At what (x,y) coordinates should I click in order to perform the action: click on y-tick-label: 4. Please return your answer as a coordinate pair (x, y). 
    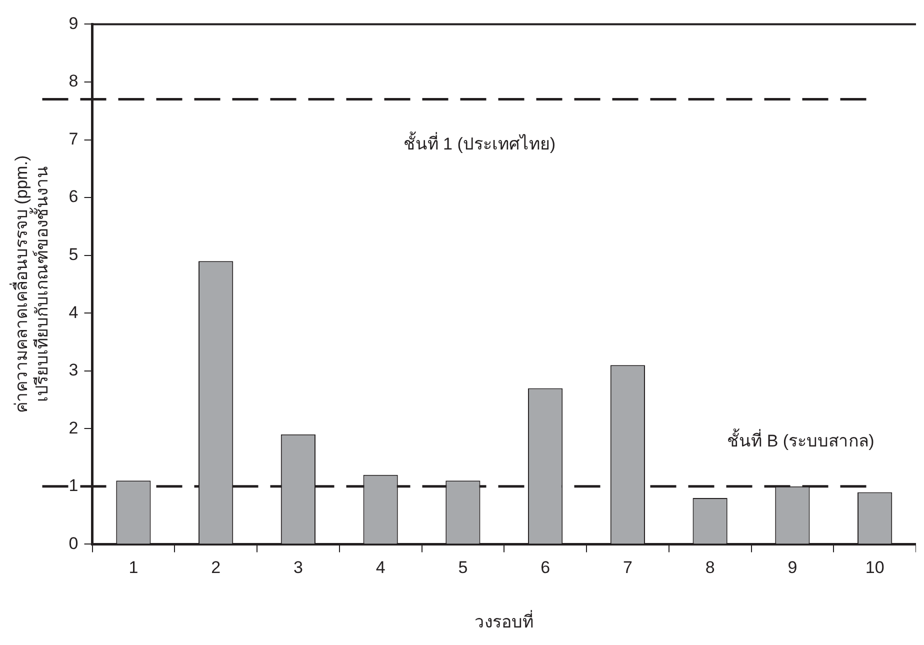
    Looking at the image, I should click on (73, 312).